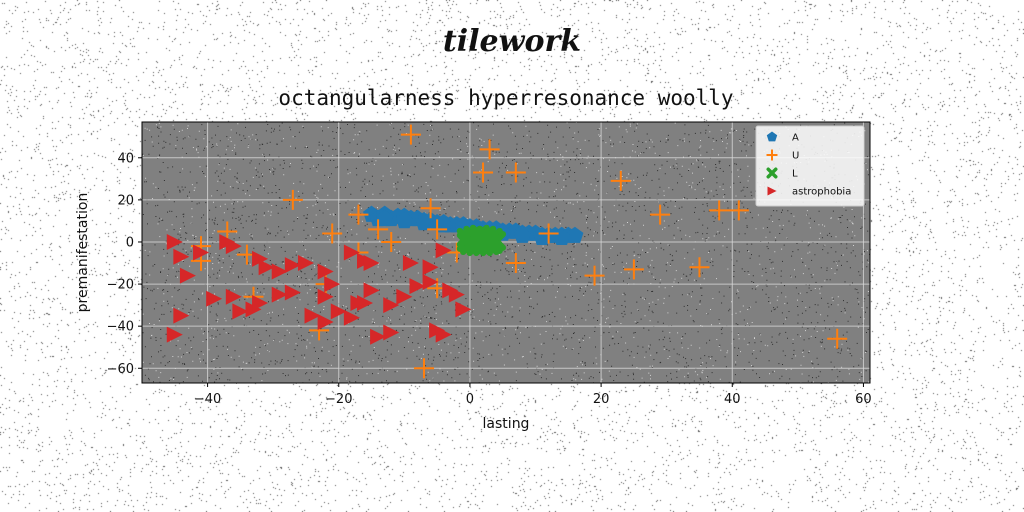 The image size is (1024, 512). What do you see at coordinates (120, 369) in the screenshot?
I see `y-tick-label: −60` at bounding box center [120, 369].